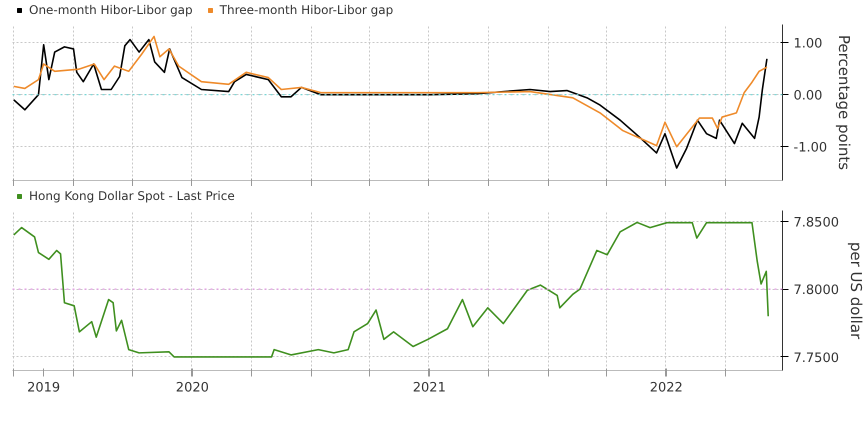 Image resolution: width=863 pixels, height=427 pixels. Describe the element at coordinates (192, 388) in the screenshot. I see `x-tick-label: 2020` at that location.